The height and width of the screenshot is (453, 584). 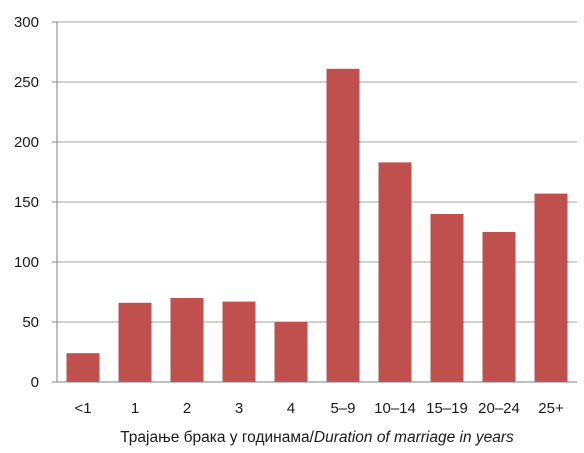 I want to click on y-tick-label: 50, so click(x=30, y=322).